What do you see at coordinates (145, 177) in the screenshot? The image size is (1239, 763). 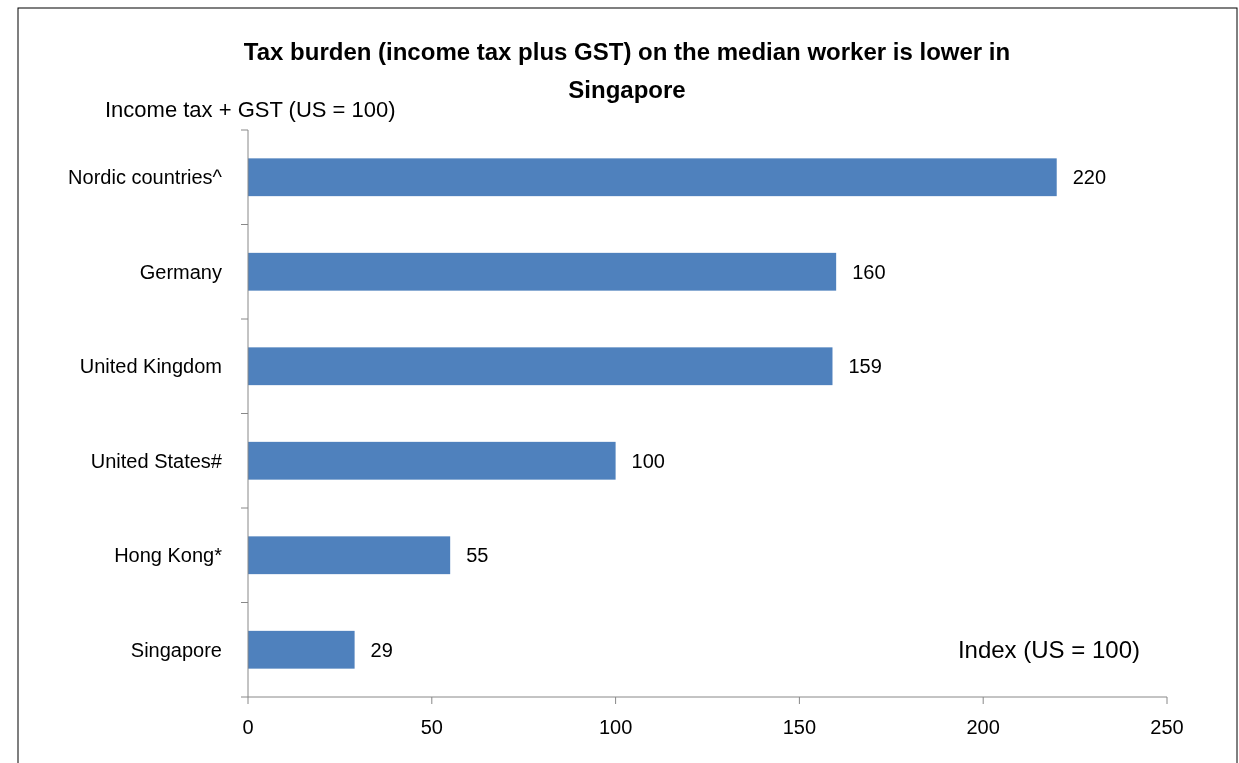 I see `y-tick-label: Nordic countries^` at bounding box center [145, 177].